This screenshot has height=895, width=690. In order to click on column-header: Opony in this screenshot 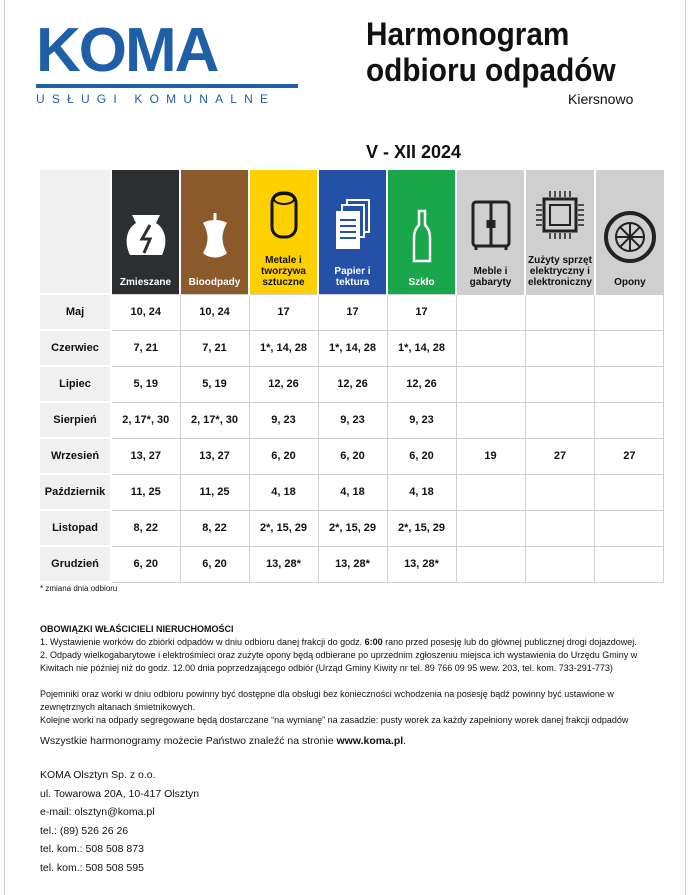, I will do `click(628, 232)`.